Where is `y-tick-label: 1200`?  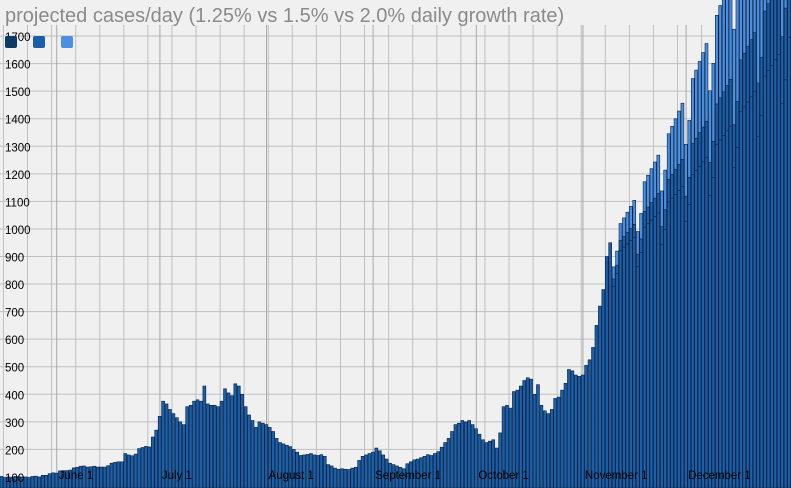 y-tick-label: 1200 is located at coordinates (18, 176).